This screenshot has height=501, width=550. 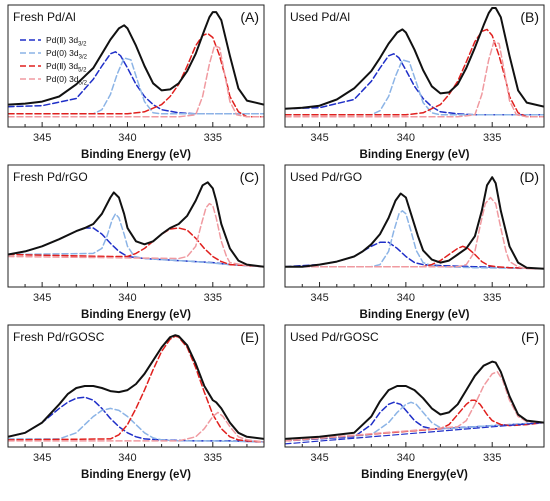 I want to click on panel-label: (B), so click(x=529, y=17).